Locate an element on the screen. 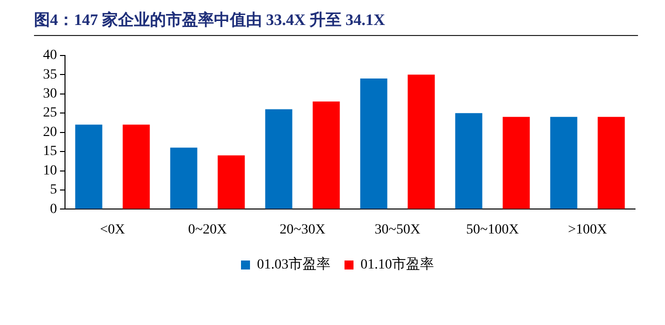  y-tick-label: 20 is located at coordinates (50, 132).